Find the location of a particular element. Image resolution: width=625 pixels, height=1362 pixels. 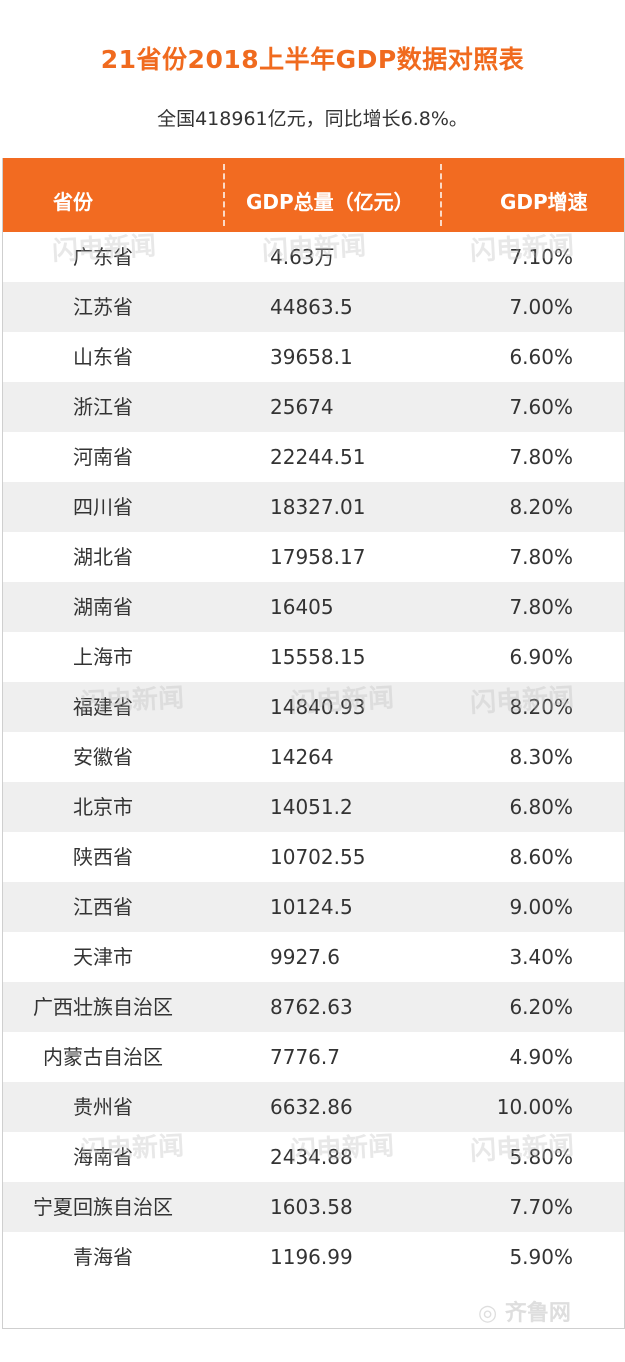

table-row: 福建省 14840.93 8.20% is located at coordinates (313, 707).